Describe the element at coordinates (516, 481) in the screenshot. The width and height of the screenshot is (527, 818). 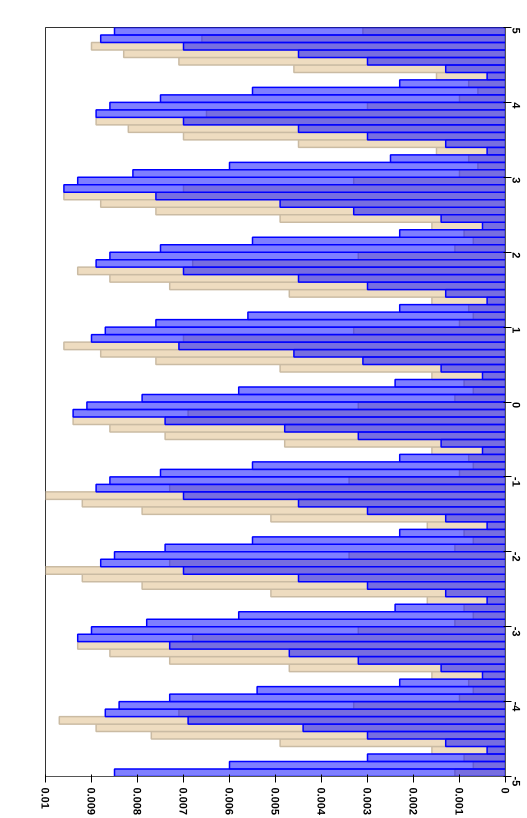
I see `y-tick-label: -1` at that location.